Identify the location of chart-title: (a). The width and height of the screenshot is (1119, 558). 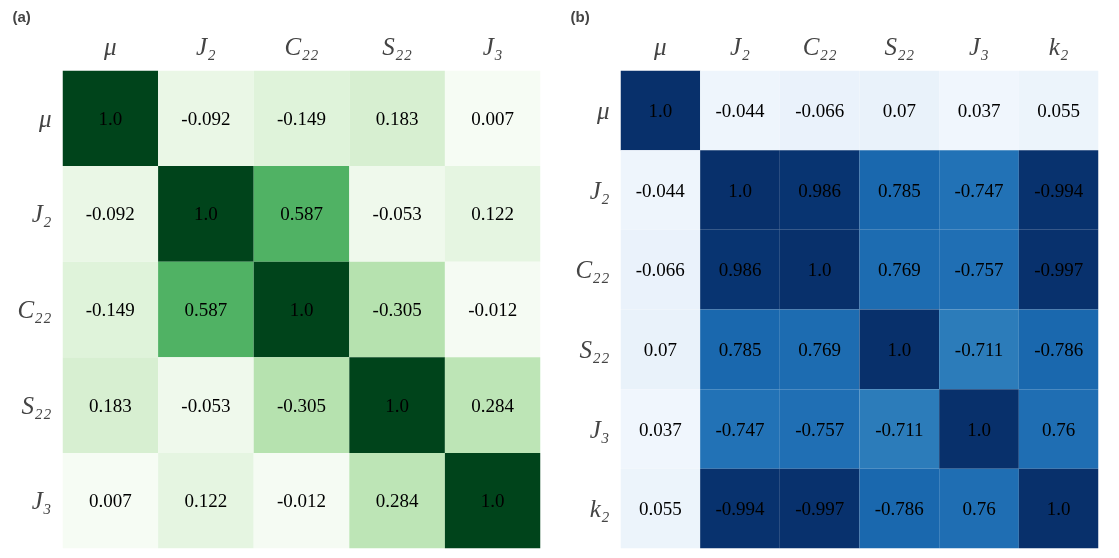
(21, 16).